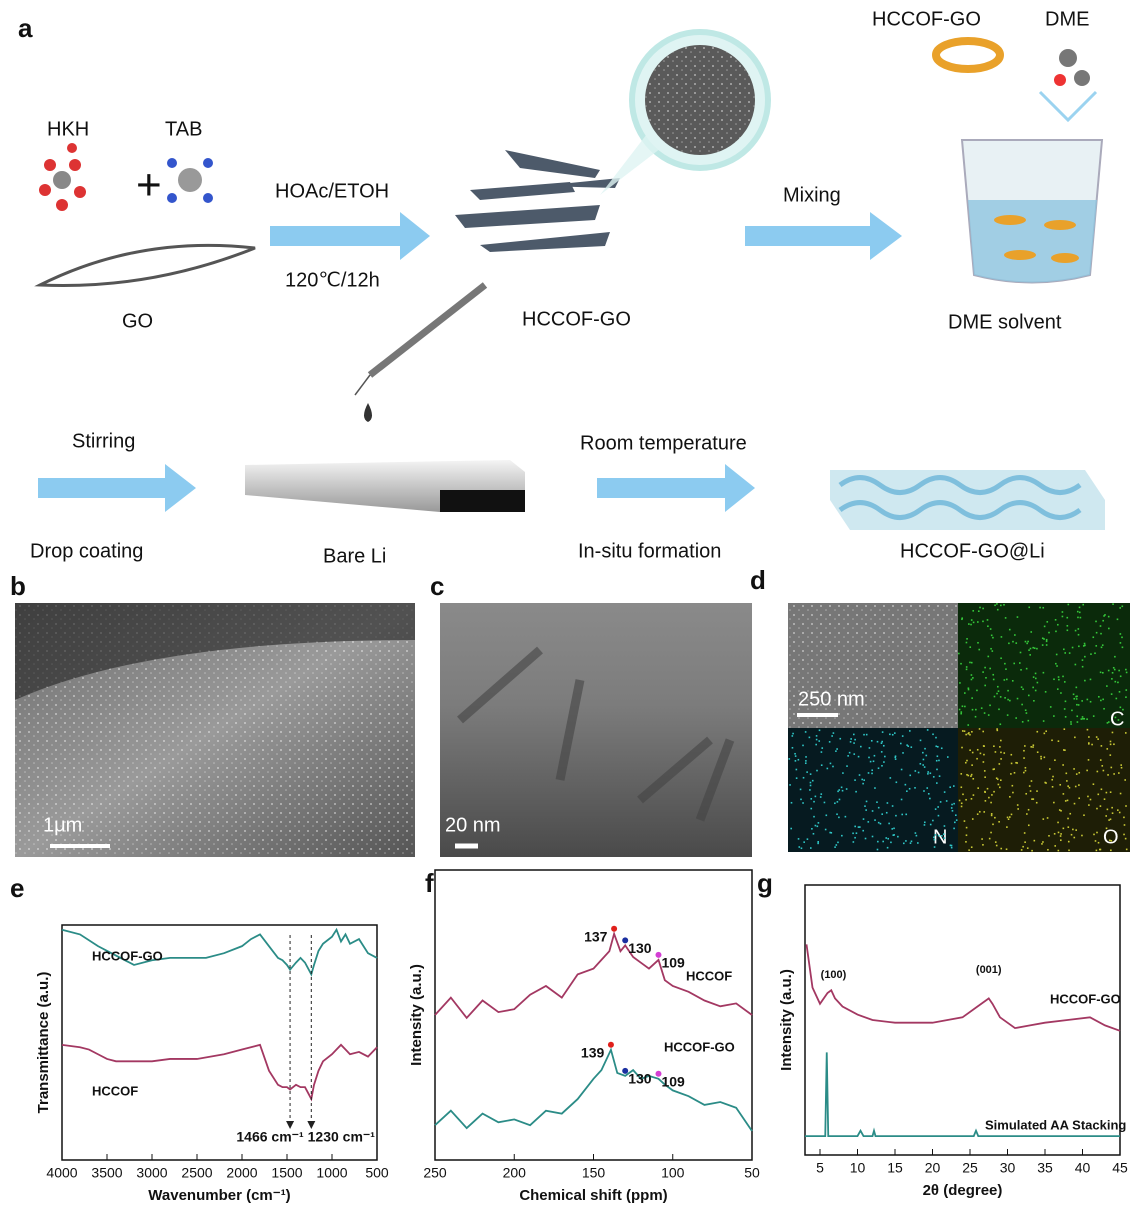 The width and height of the screenshot is (1139, 1224). What do you see at coordinates (377, 1173) in the screenshot?
I see `x-tick-label: 500` at bounding box center [377, 1173].